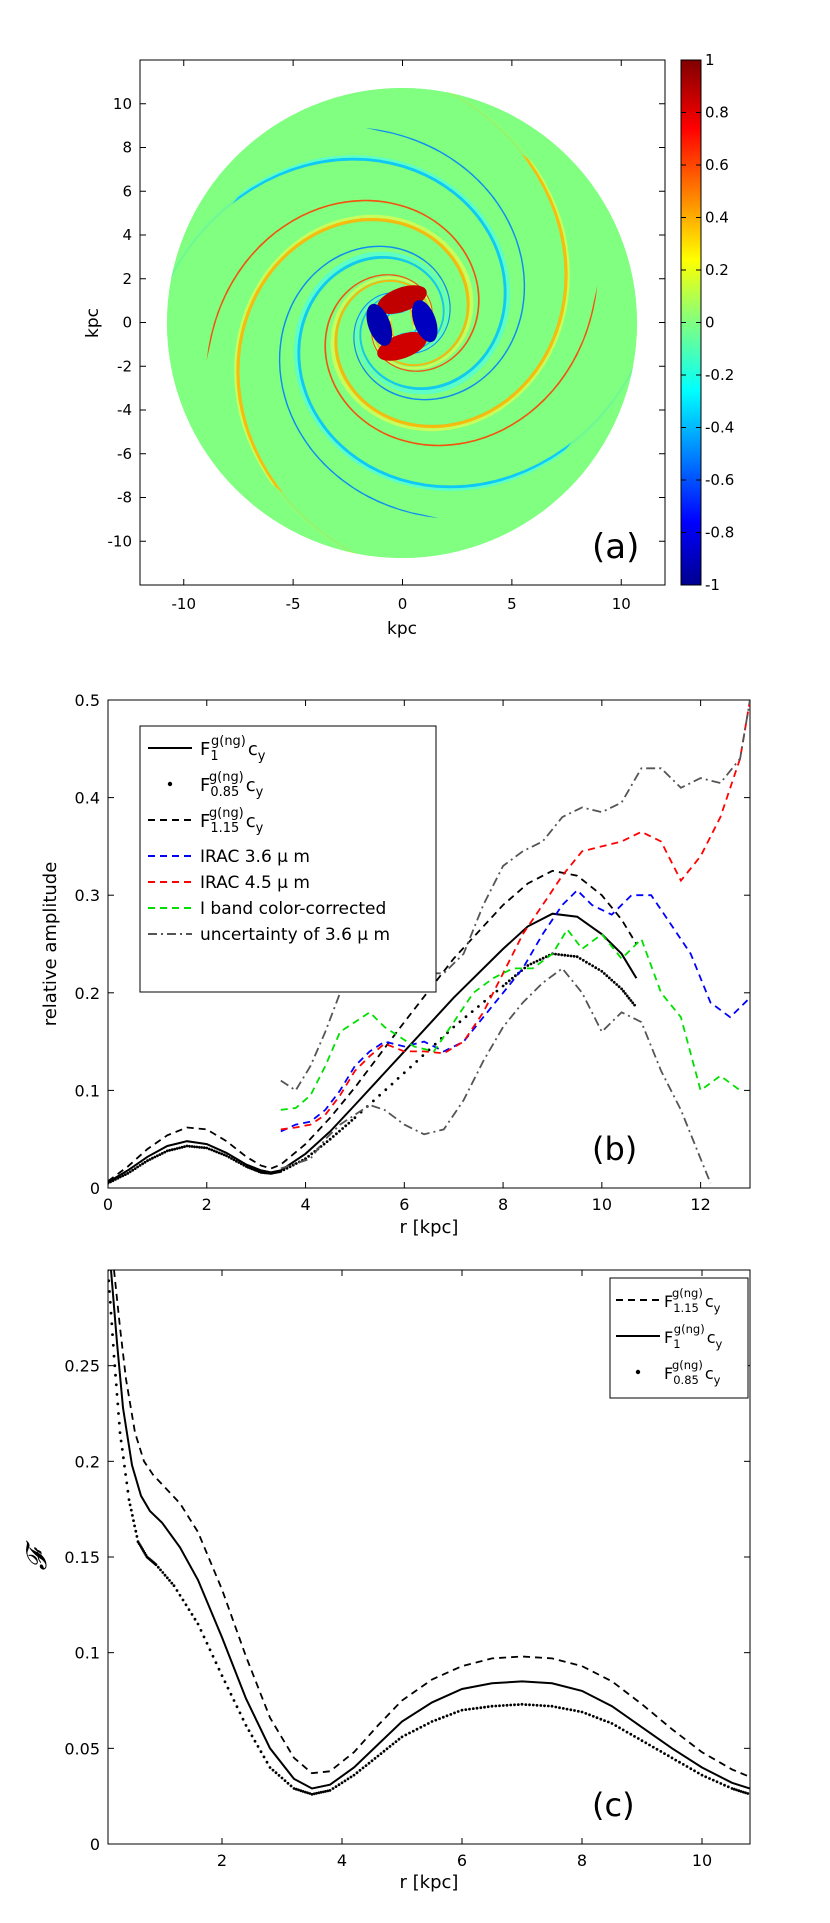 The height and width of the screenshot is (1923, 830). I want to click on panel-b-legend-label: IRAC 3.6 μ m, so click(255, 857).